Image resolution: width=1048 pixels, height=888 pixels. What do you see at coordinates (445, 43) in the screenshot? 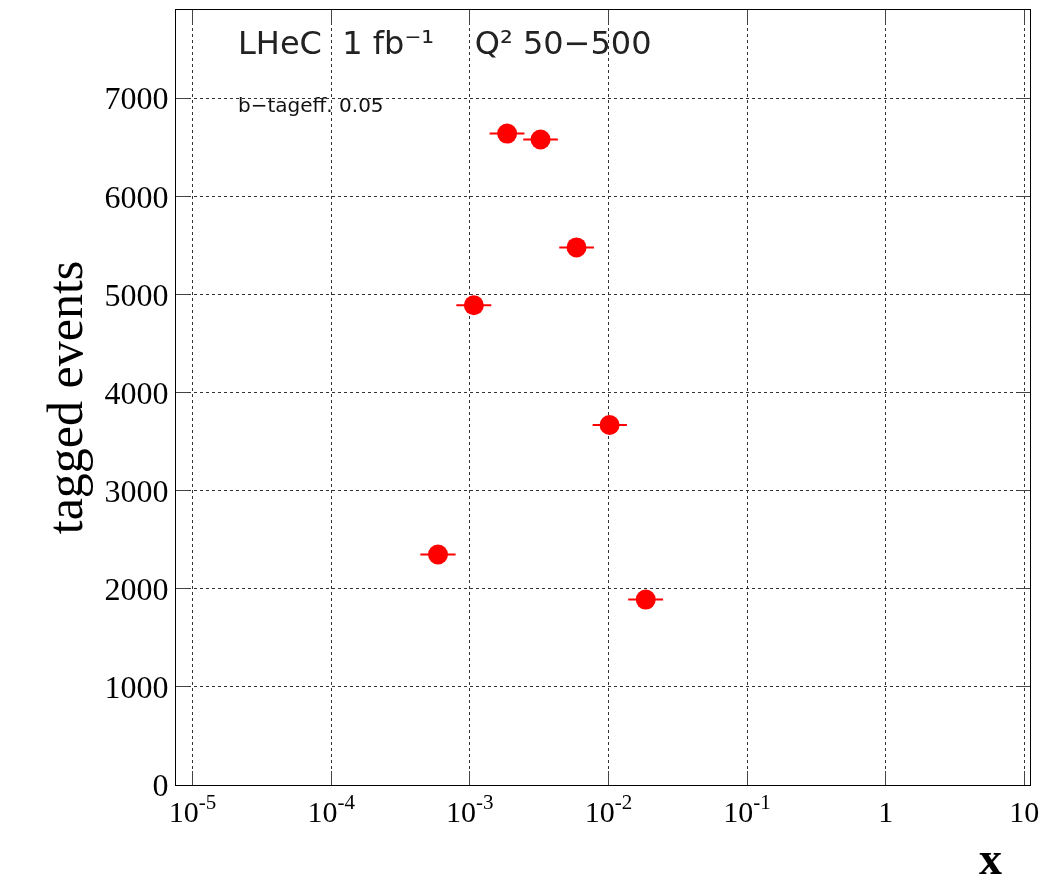
I see `text: LHeC 1 fb⁻¹ Q² 50−500` at bounding box center [445, 43].